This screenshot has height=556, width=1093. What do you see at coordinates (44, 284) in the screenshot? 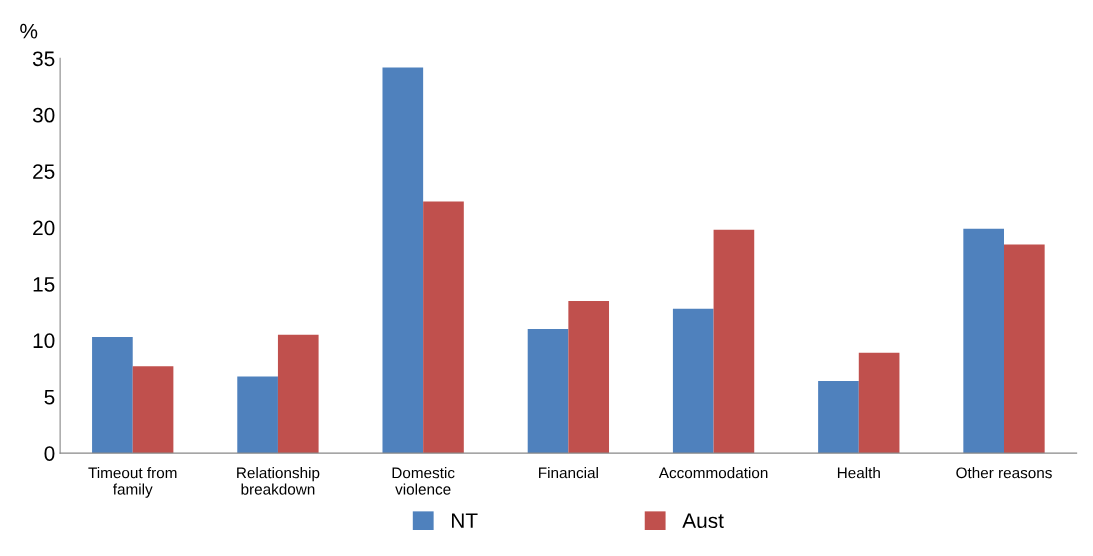
I see `y-tick-label: 15` at bounding box center [44, 284].